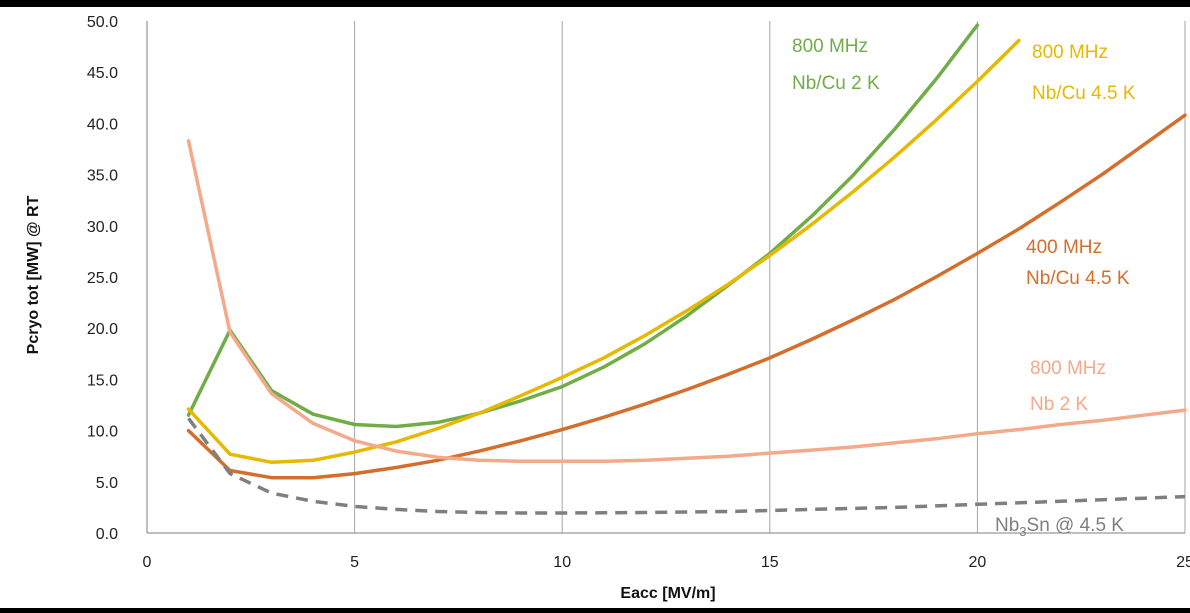 This screenshot has height=613, width=1190. What do you see at coordinates (102, 124) in the screenshot?
I see `y-tick-label-8: 40.0` at bounding box center [102, 124].